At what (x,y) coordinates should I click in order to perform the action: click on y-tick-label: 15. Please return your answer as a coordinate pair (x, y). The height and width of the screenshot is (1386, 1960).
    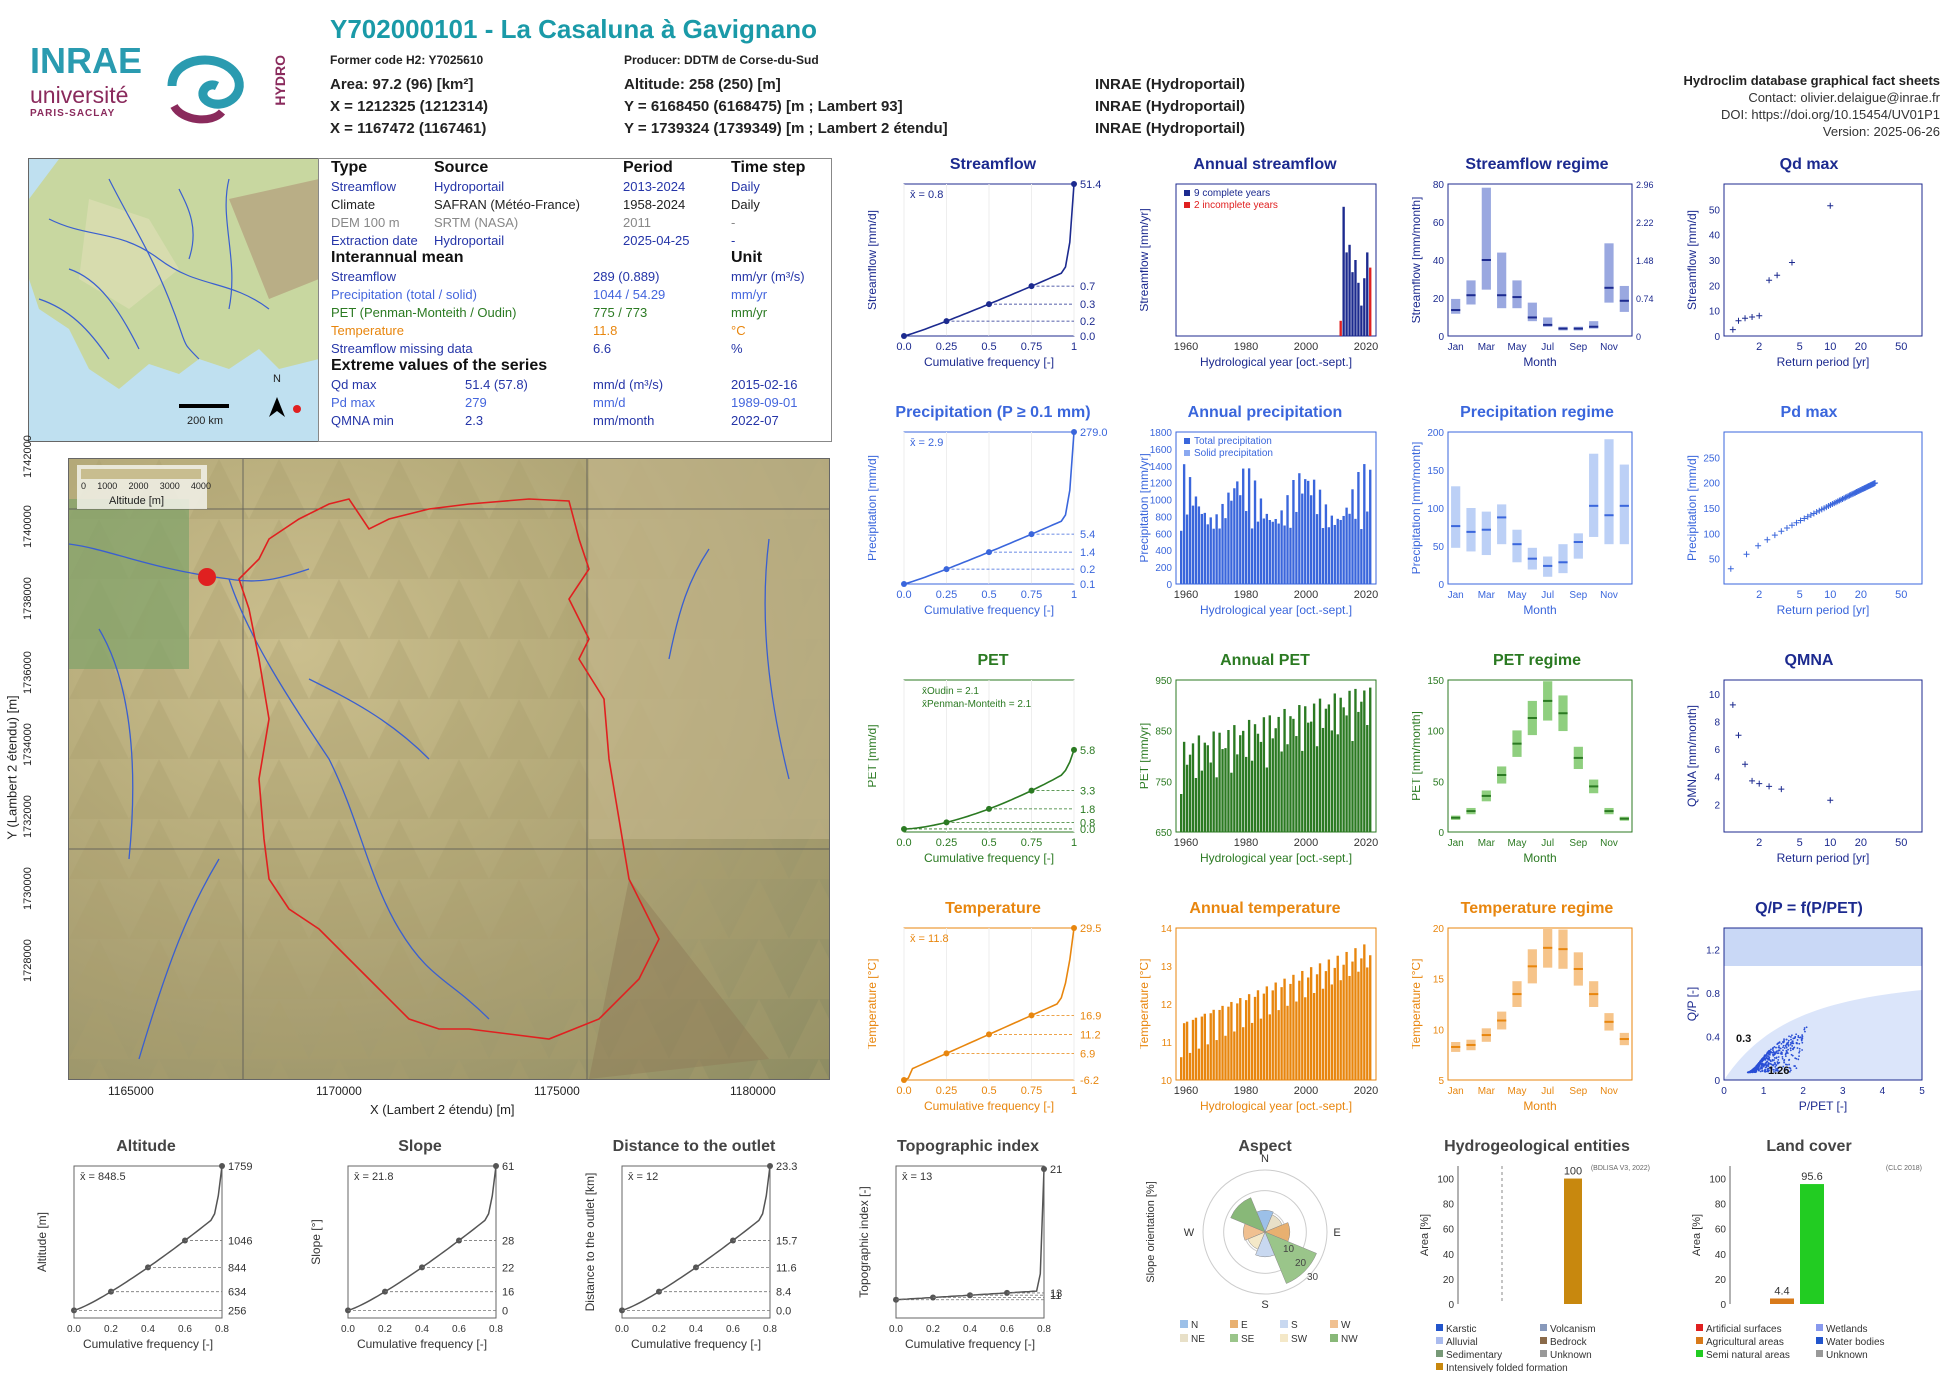
    Looking at the image, I should click on (1439, 980).